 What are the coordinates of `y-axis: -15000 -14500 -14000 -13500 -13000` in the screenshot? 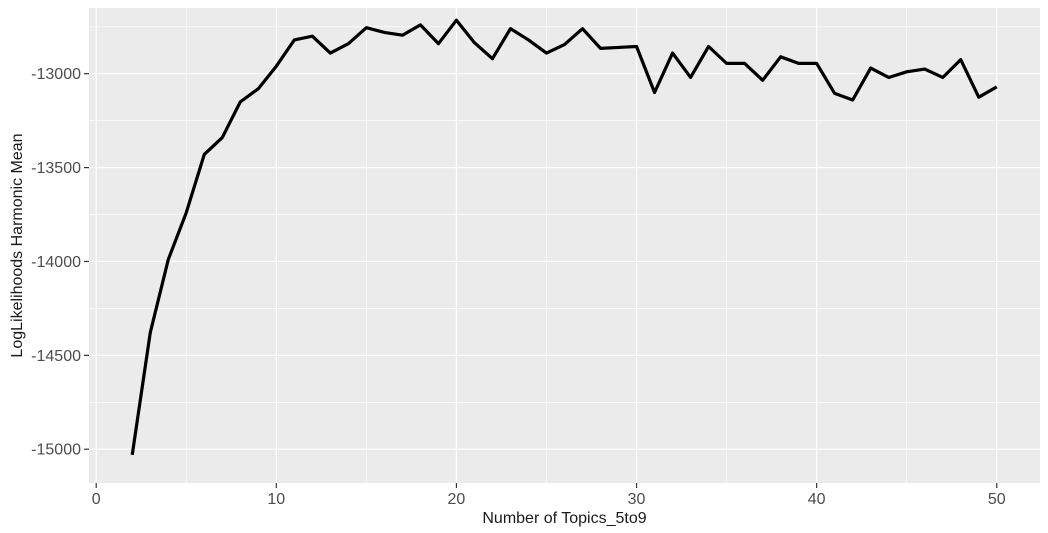 It's located at (60, 262).